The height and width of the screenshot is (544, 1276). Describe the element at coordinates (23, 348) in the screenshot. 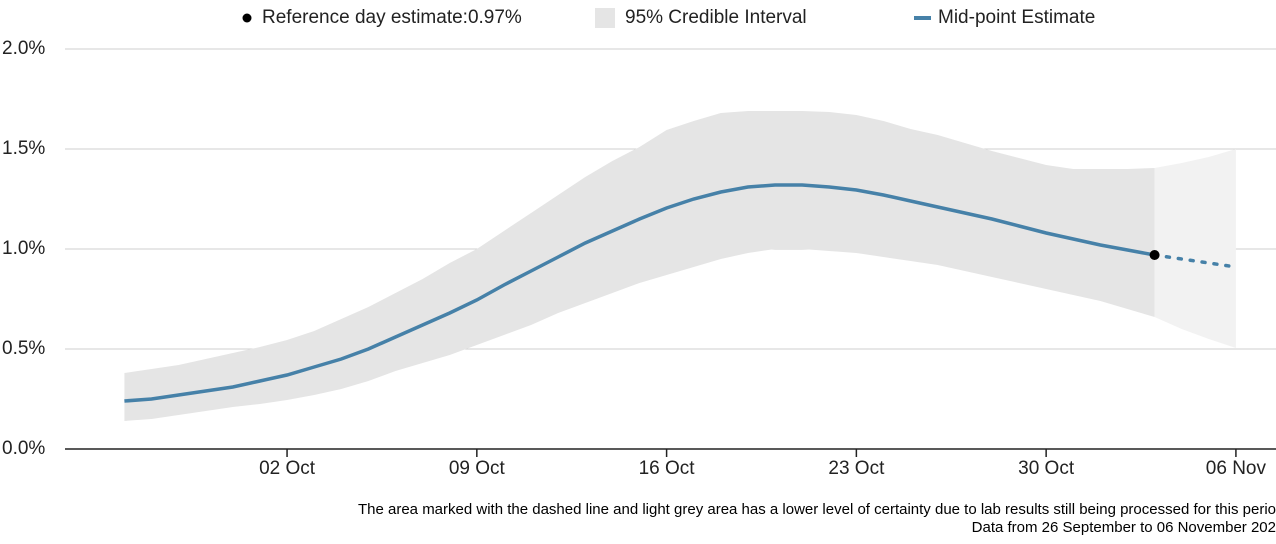

I see `y-tick-label: 0.5%` at that location.